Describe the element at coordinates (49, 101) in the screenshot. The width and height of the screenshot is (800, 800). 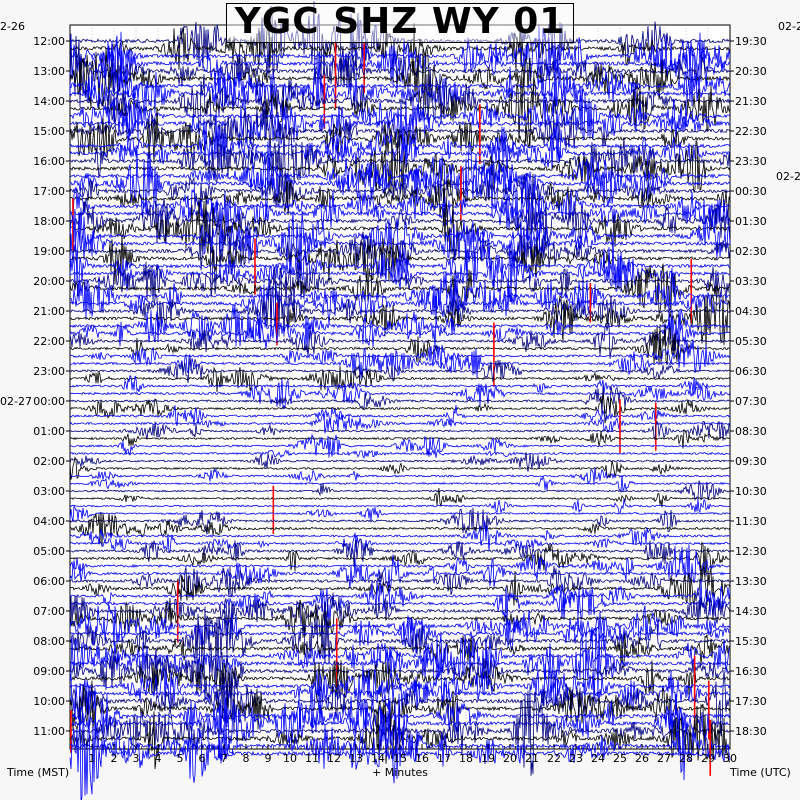
I see `left-time-label: 14:00` at that location.